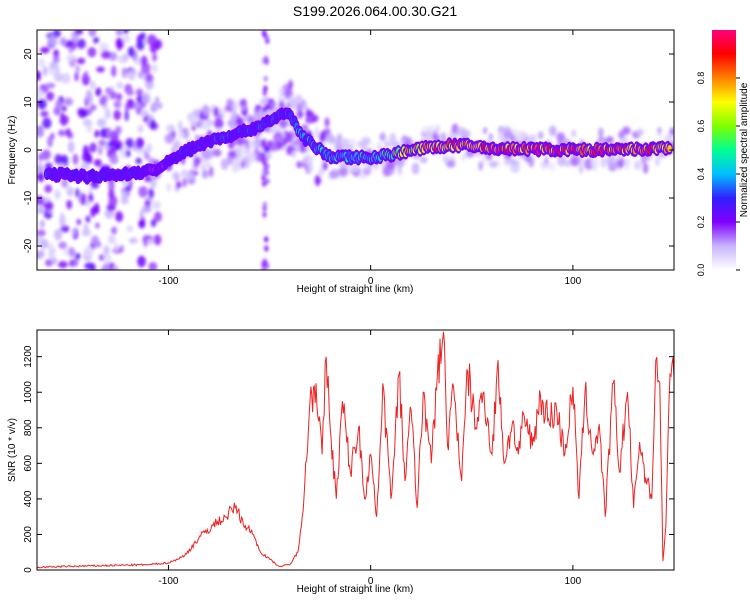 The height and width of the screenshot is (600, 750). I want to click on y-tick-label: 600, so click(28, 463).